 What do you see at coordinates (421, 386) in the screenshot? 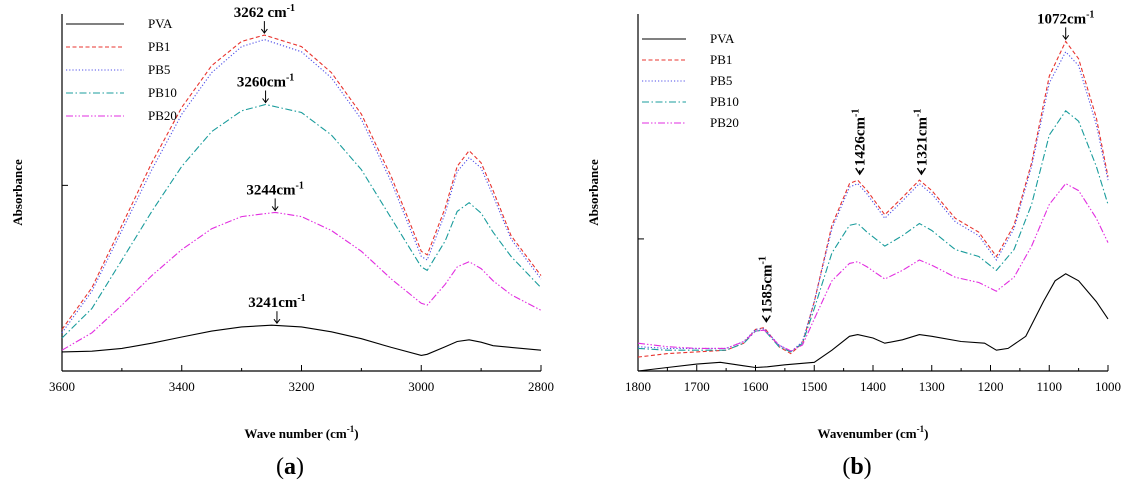
I see `x-tick-label: 3000` at bounding box center [421, 386].